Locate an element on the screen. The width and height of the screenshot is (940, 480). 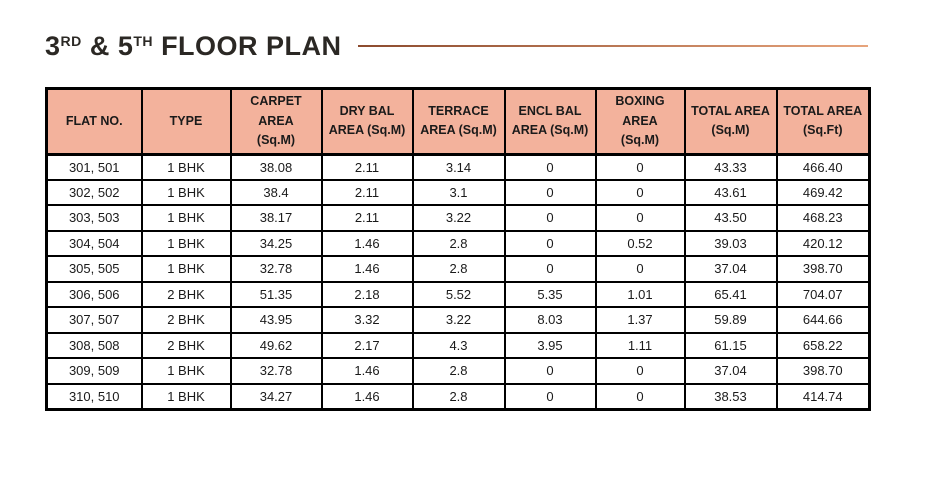
title-part-1: 3 is located at coordinates (53, 46).